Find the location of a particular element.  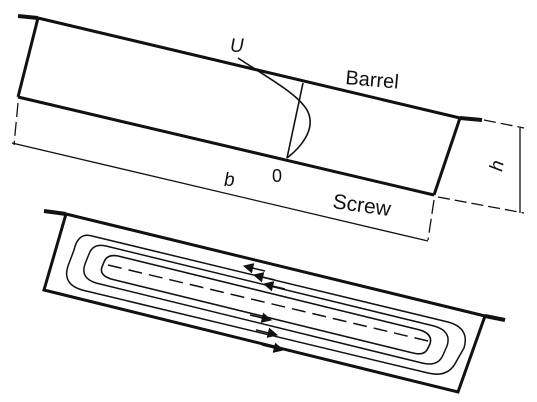

barrel-stub-left is located at coordinates (28, 17).